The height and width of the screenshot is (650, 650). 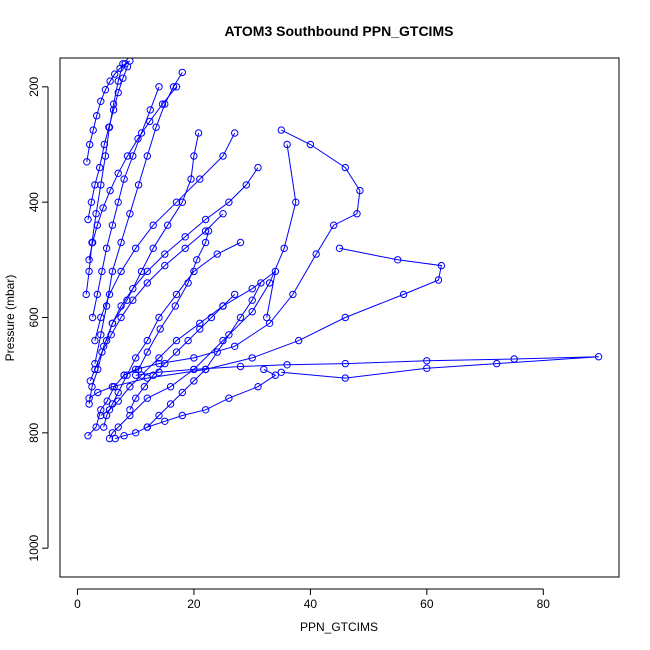 I want to click on y-tick-label: 1000, so click(x=34, y=547).